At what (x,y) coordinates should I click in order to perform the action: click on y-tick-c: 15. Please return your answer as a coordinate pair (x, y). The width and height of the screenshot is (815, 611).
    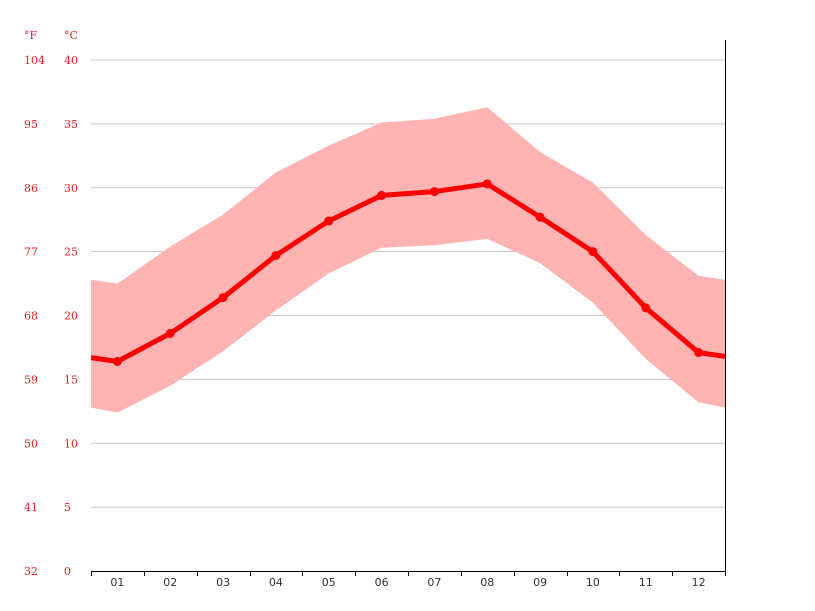
    Looking at the image, I should click on (71, 379).